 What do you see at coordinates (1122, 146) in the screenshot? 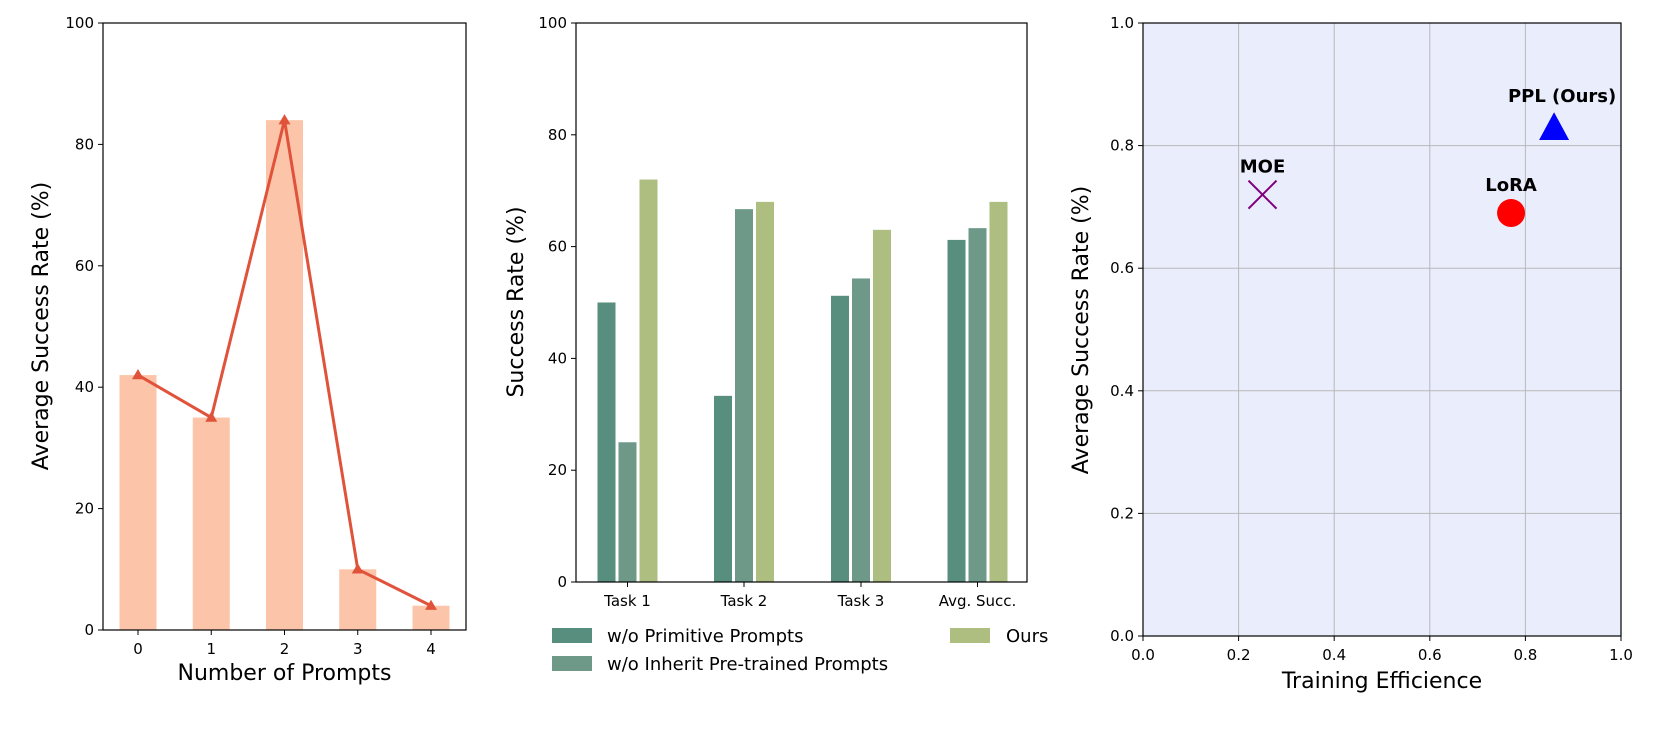
I see `ytick-label: 0.8` at bounding box center [1122, 146].